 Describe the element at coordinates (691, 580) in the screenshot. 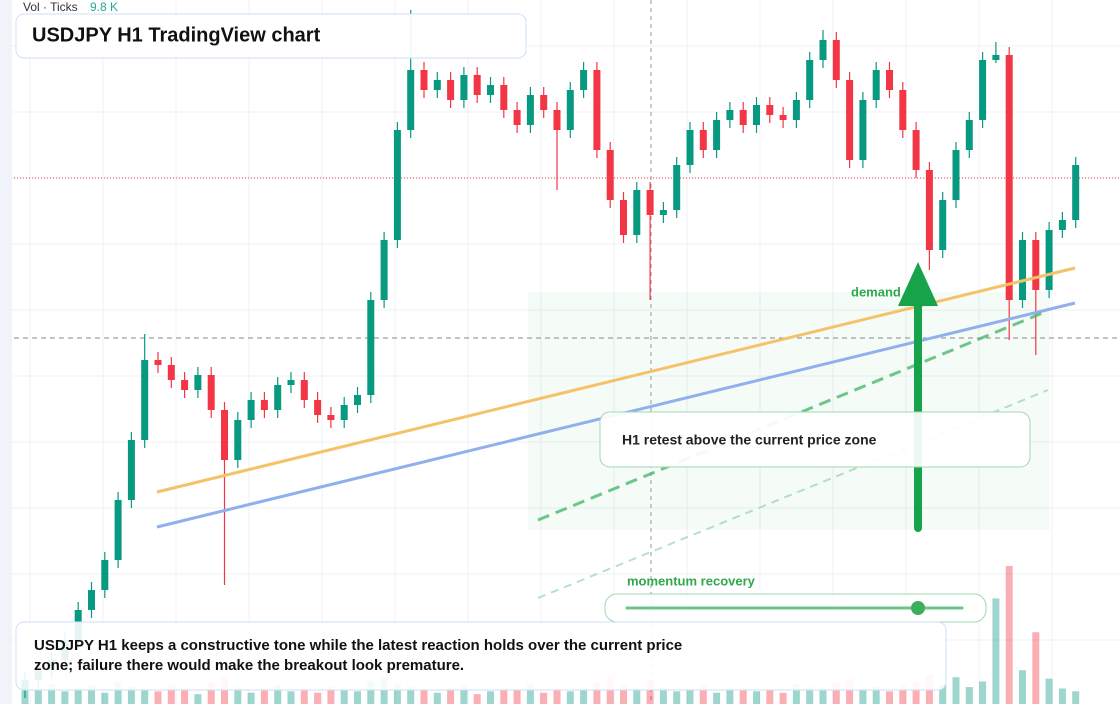

I see `momentum-label: momentum recovery` at that location.